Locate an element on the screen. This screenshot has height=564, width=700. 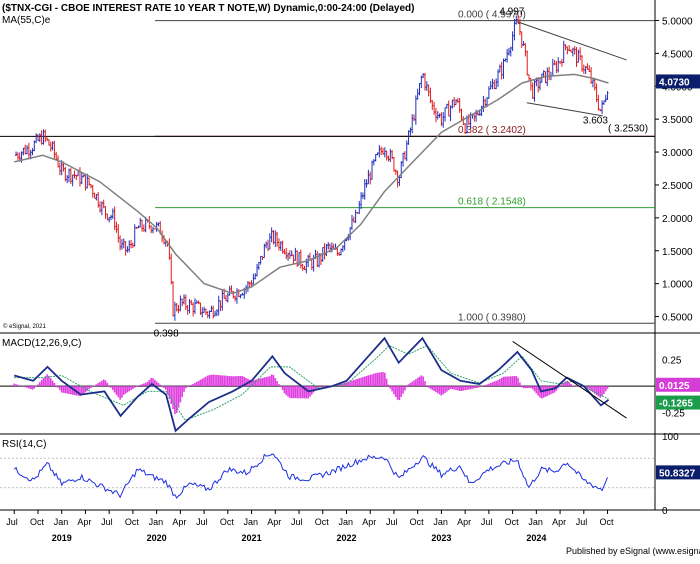
time-axis-year: 2021 is located at coordinates (252, 538).